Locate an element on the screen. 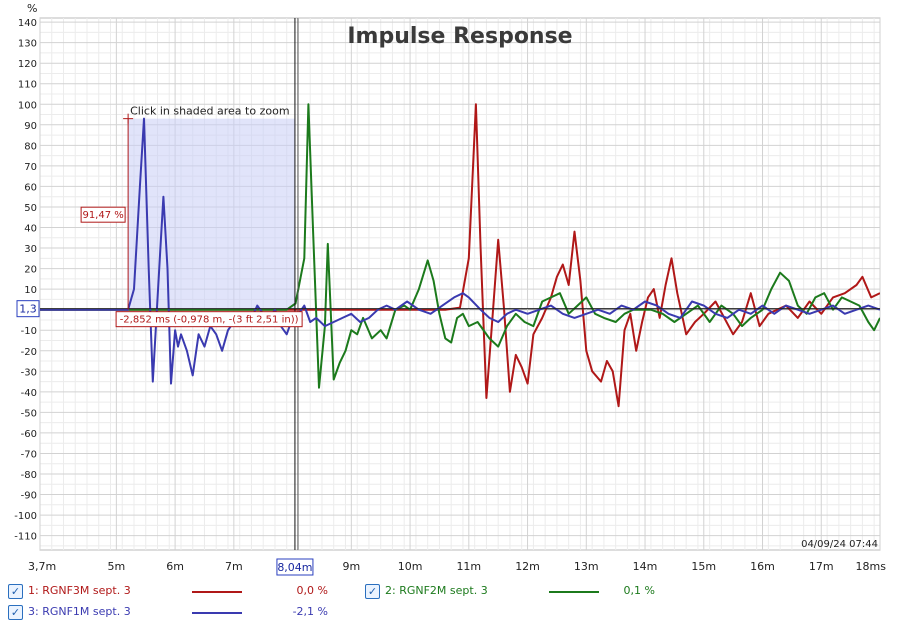 The width and height of the screenshot is (900, 624). cursor-y-label: 1,3 is located at coordinates (28, 309).